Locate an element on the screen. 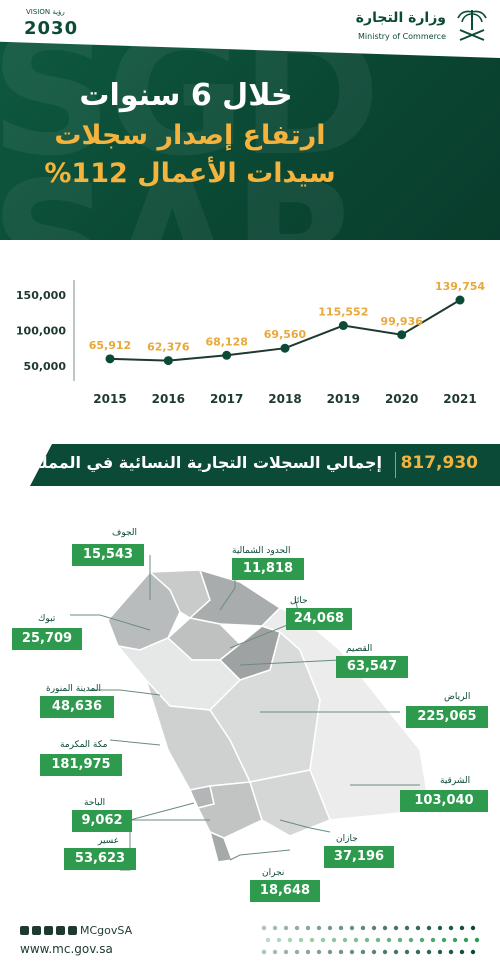 Image resolution: width=500 pixels, height=964 pixels. region-label-makkah: مكة المكرمة is located at coordinates (84, 745).